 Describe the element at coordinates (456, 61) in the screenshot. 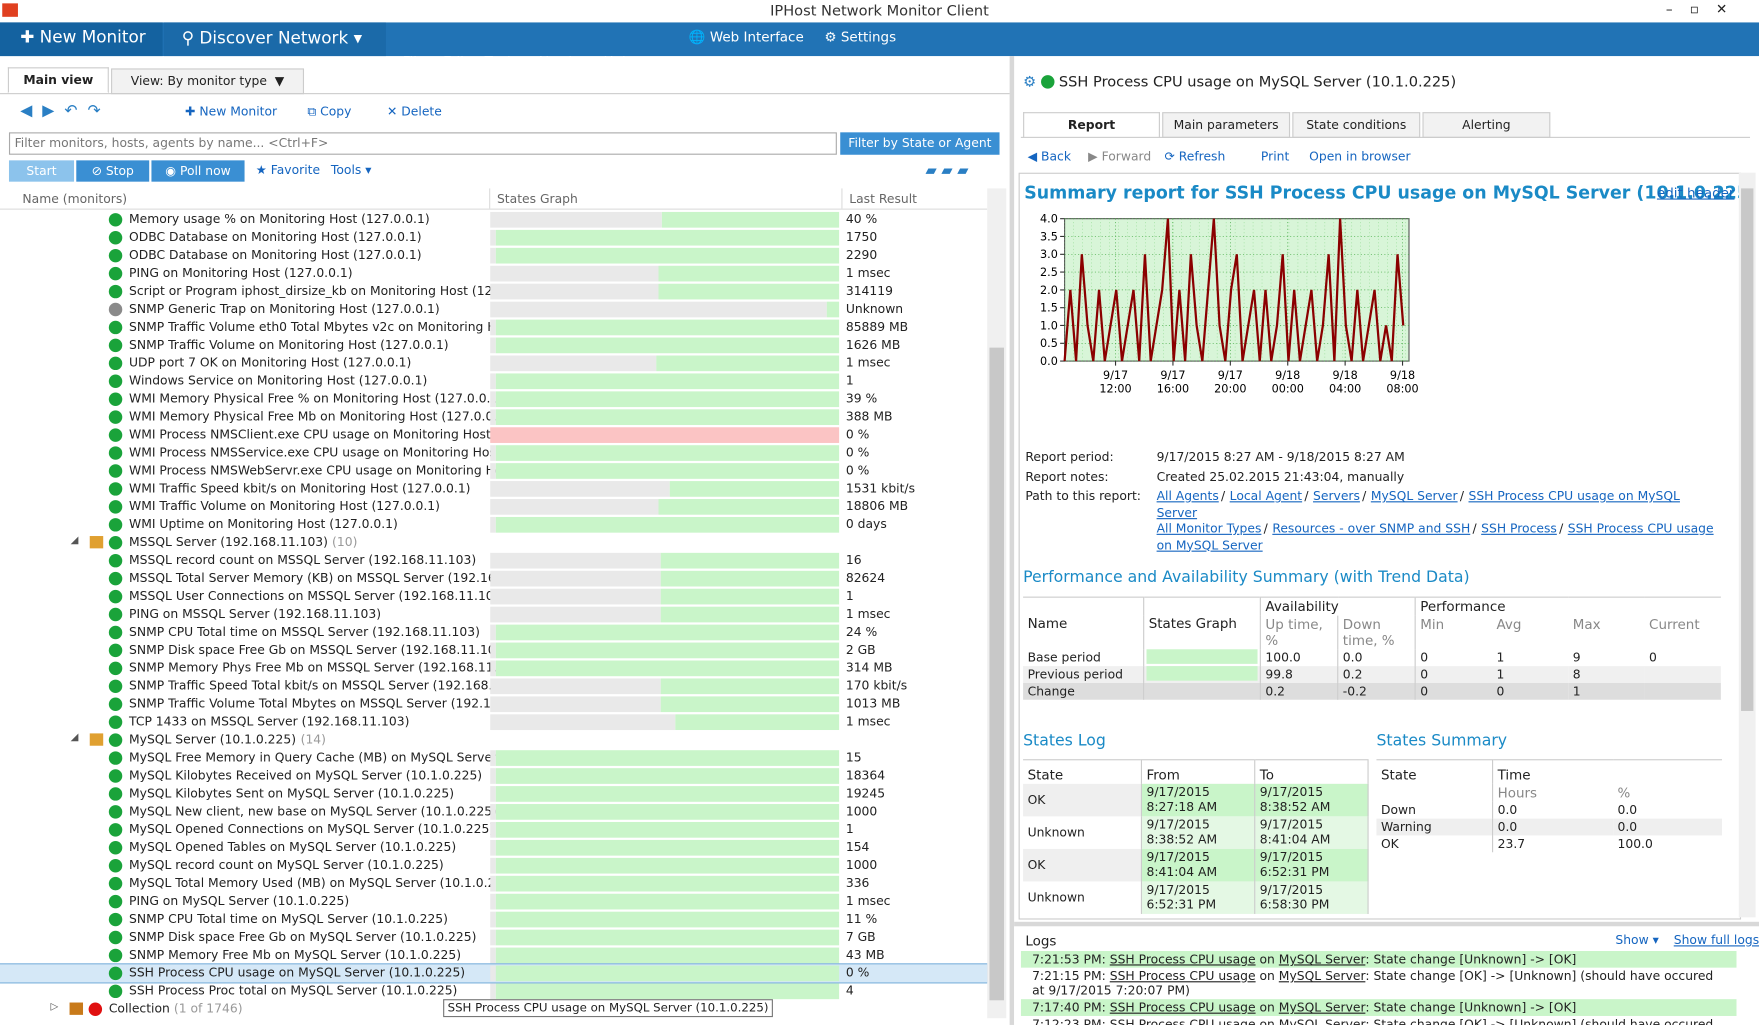

I see `menu-item: Edit` at that location.